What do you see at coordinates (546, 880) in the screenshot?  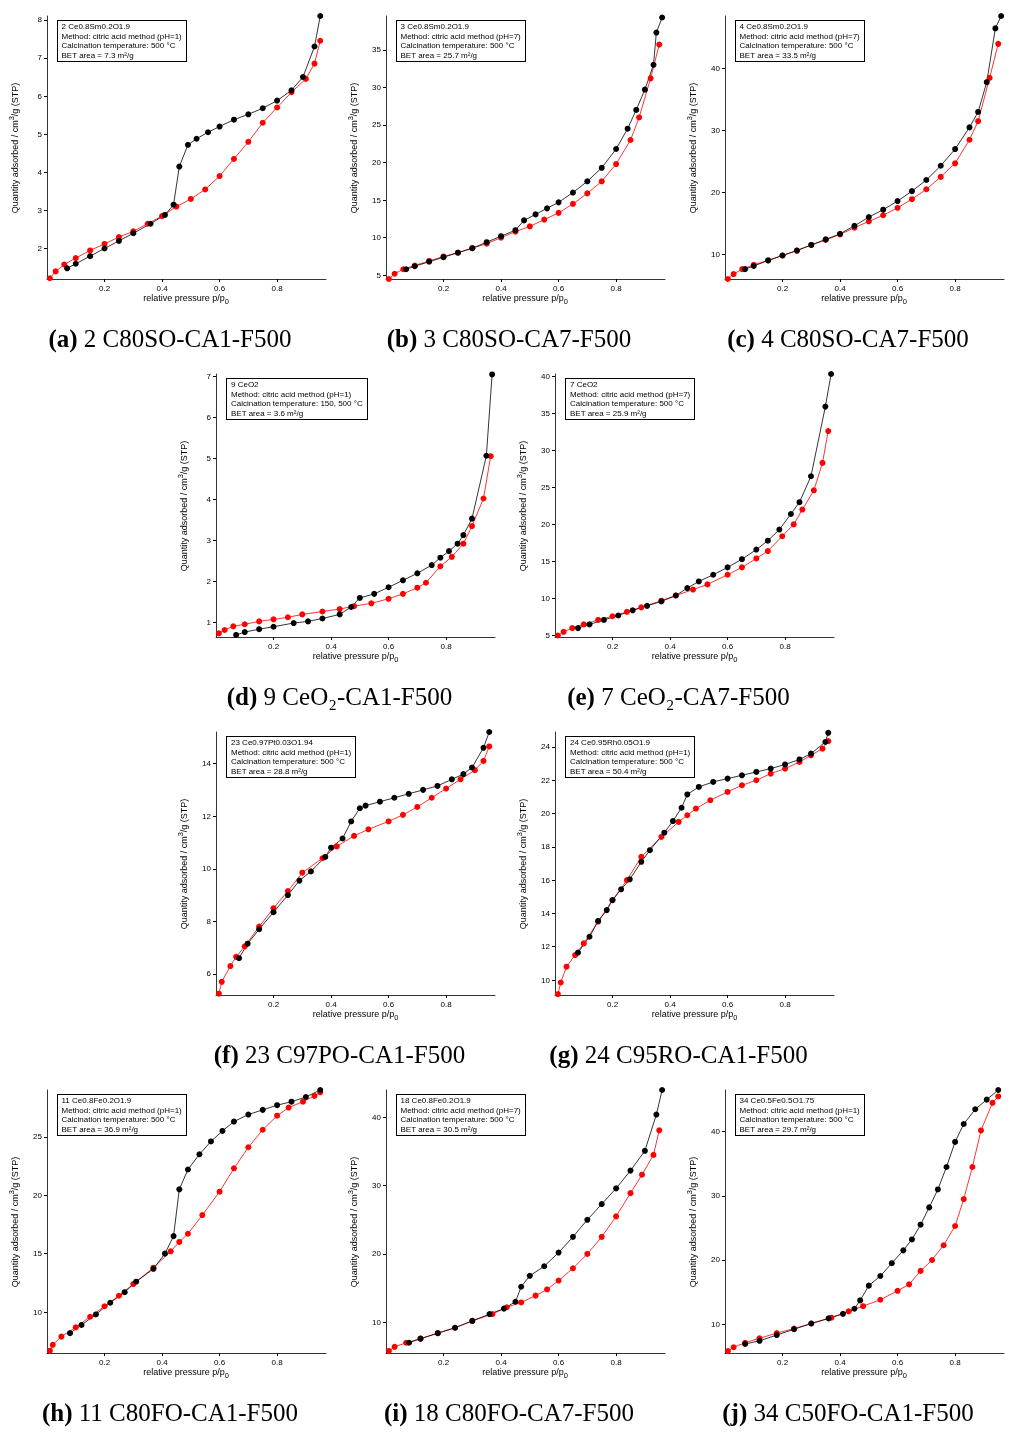 I see `y-tick-label: 16` at bounding box center [546, 880].